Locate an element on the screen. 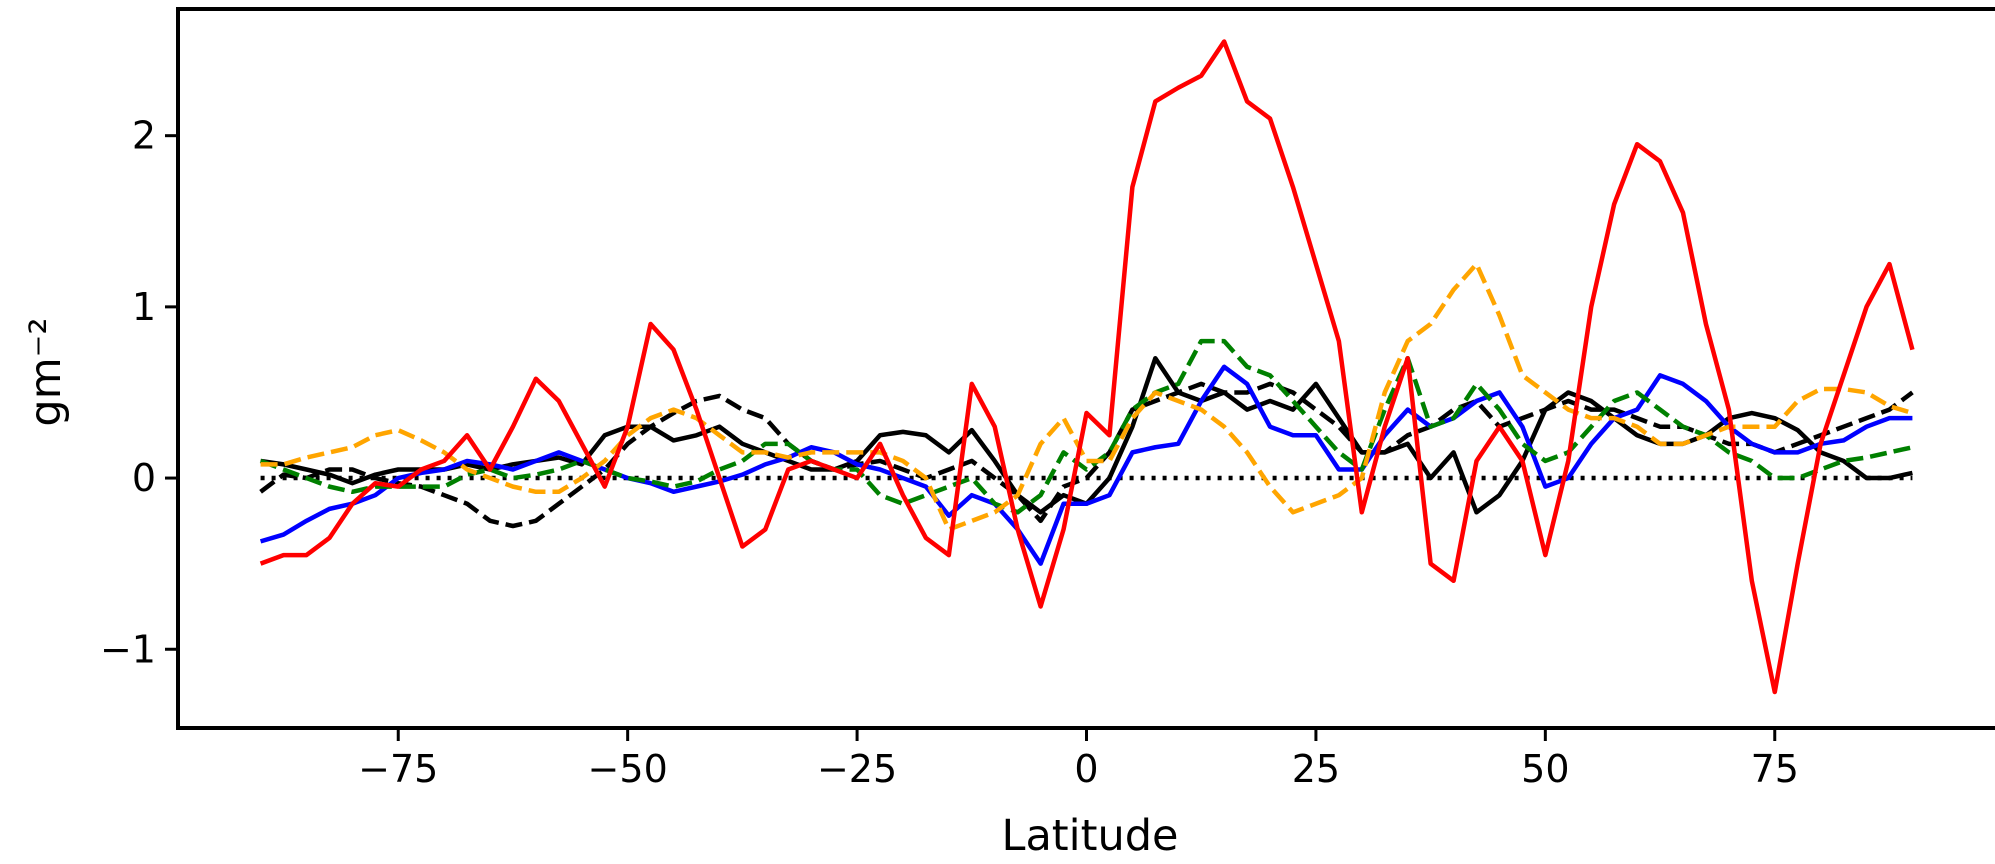 Image resolution: width=1995 pixels, height=864 pixels. y-tick-label: −1 is located at coordinates (128, 649).